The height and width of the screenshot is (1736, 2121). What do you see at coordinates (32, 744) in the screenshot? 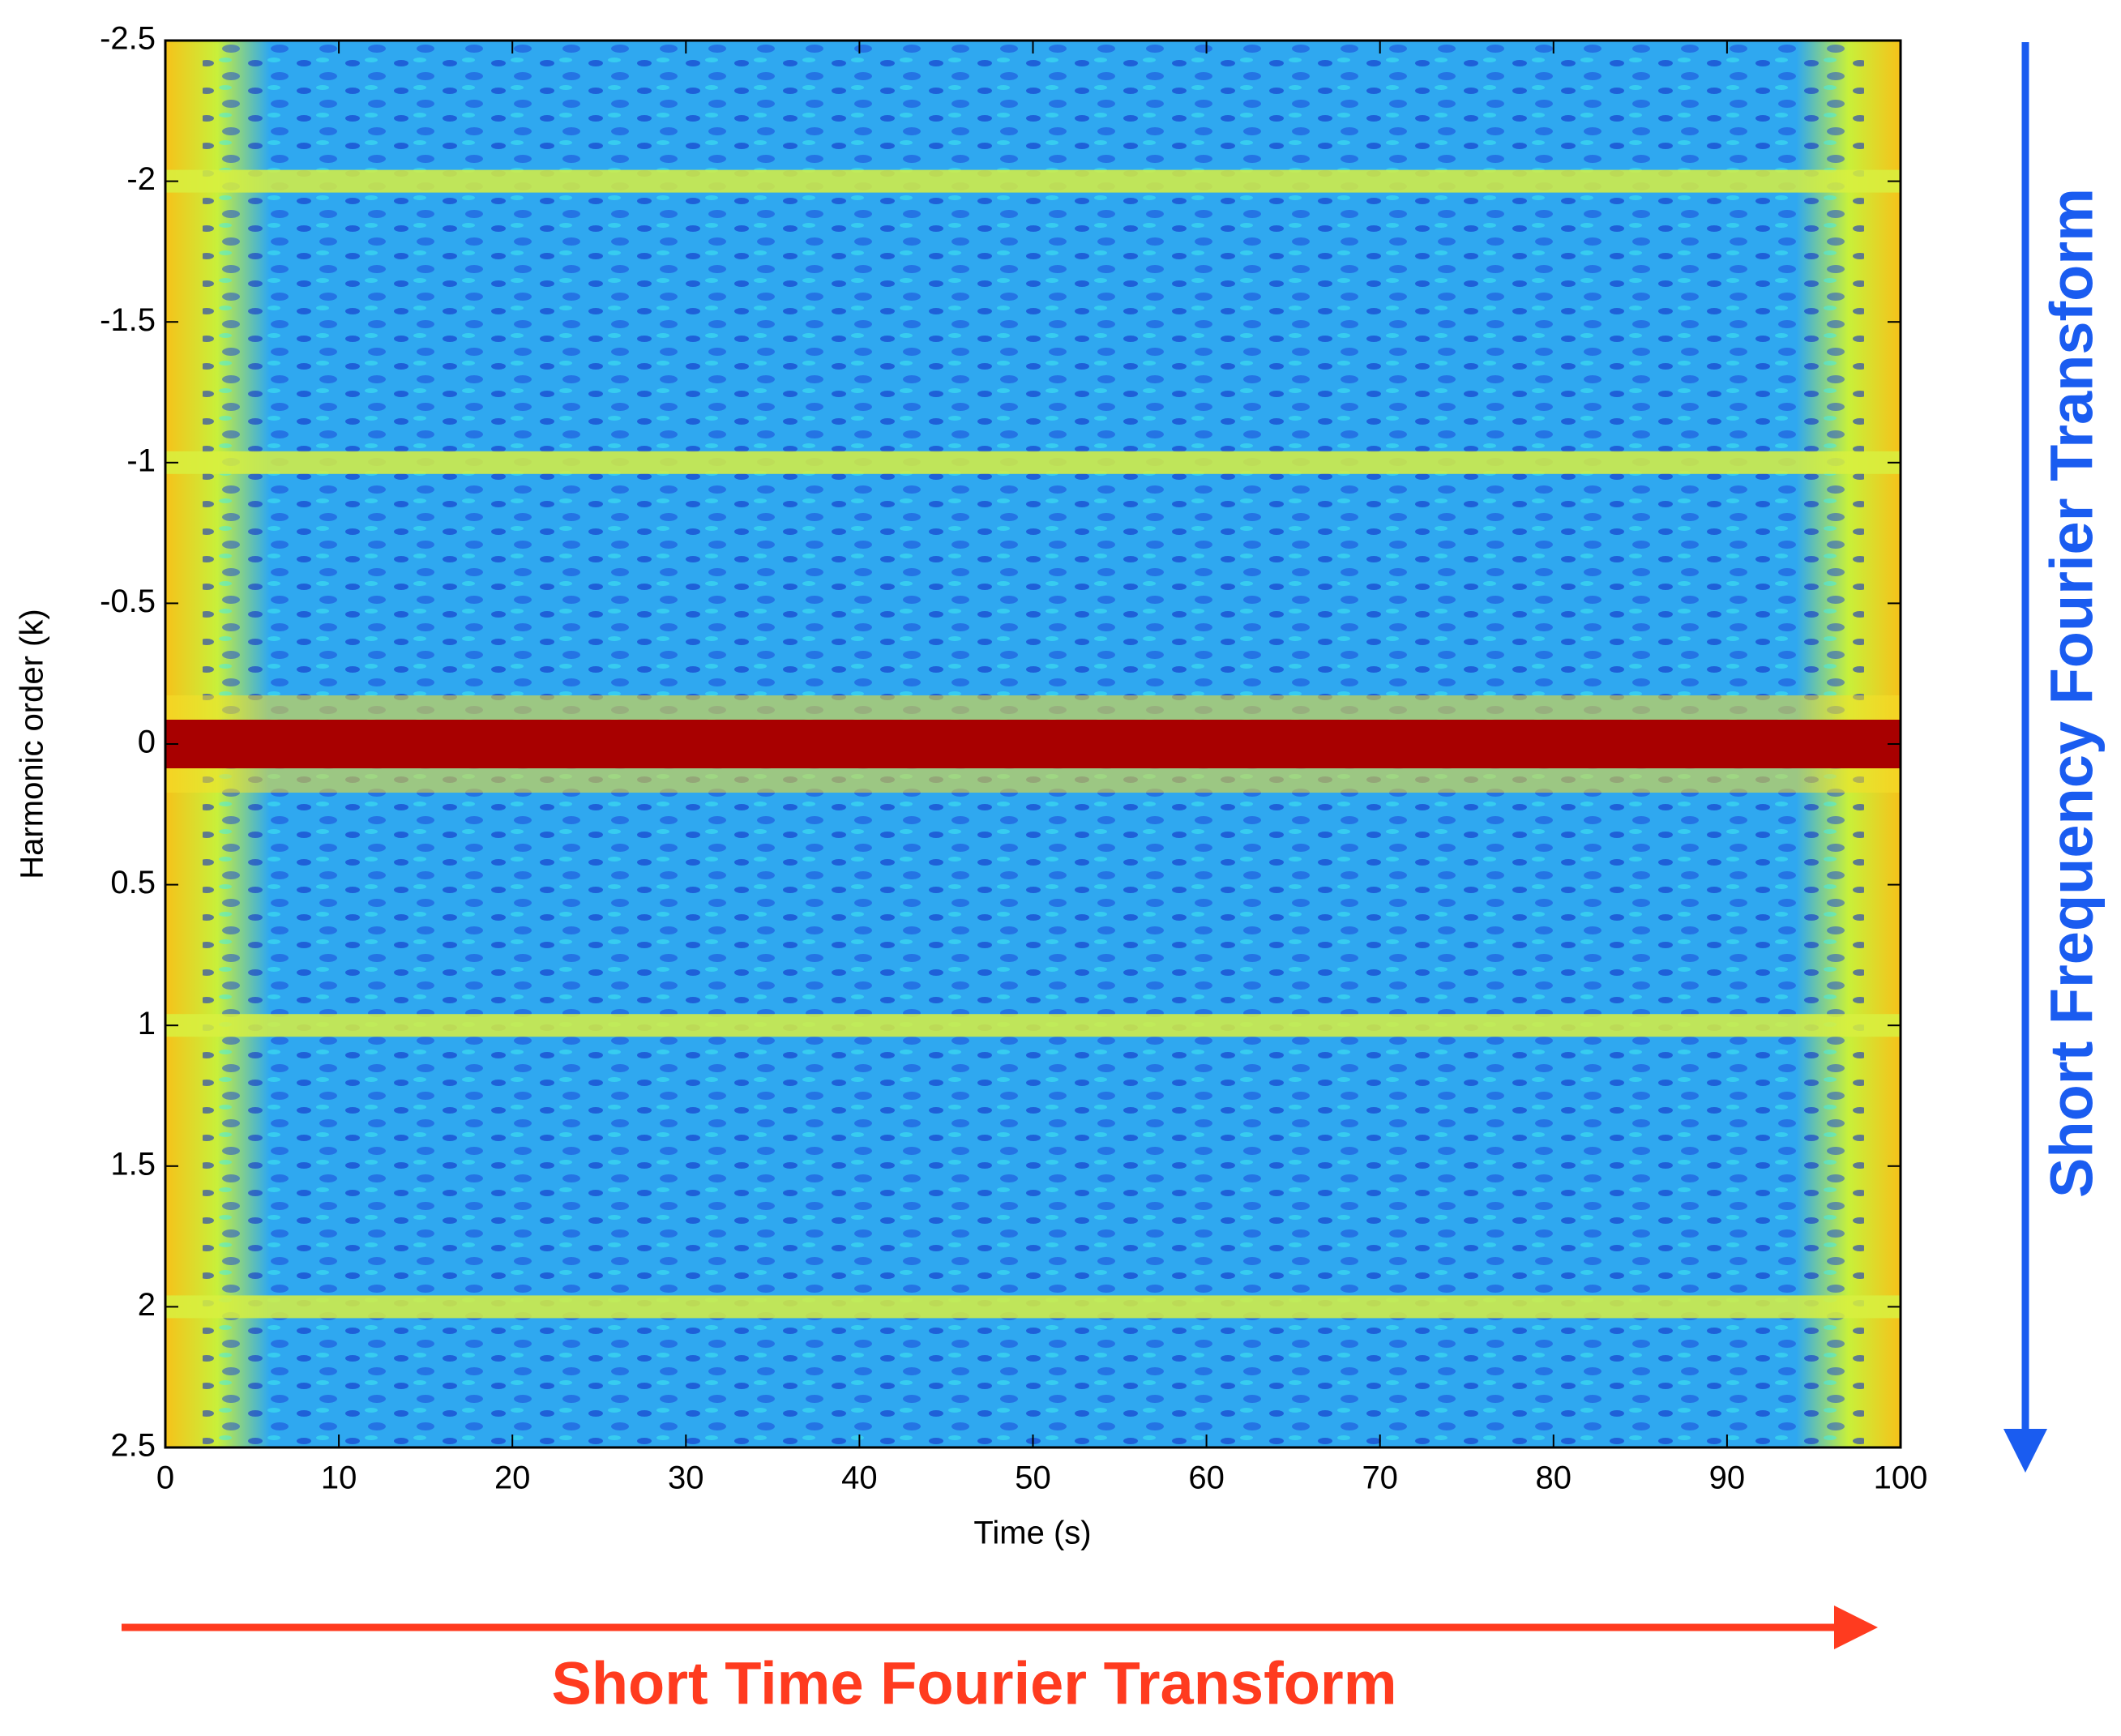
I see `y-axis-label: Harmonic order (k)` at bounding box center [32, 744].